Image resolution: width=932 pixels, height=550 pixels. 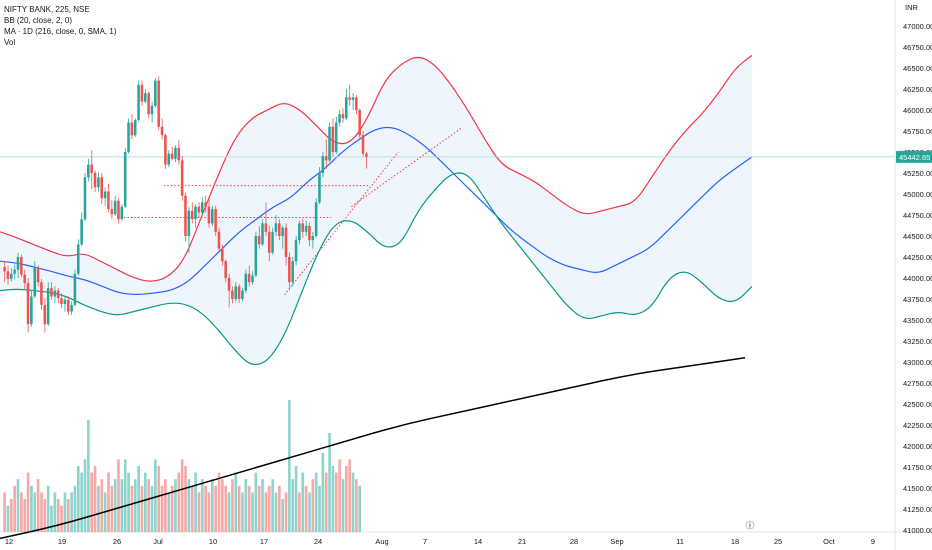 What do you see at coordinates (750, 525) in the screenshot?
I see `info-icon` at bounding box center [750, 525].